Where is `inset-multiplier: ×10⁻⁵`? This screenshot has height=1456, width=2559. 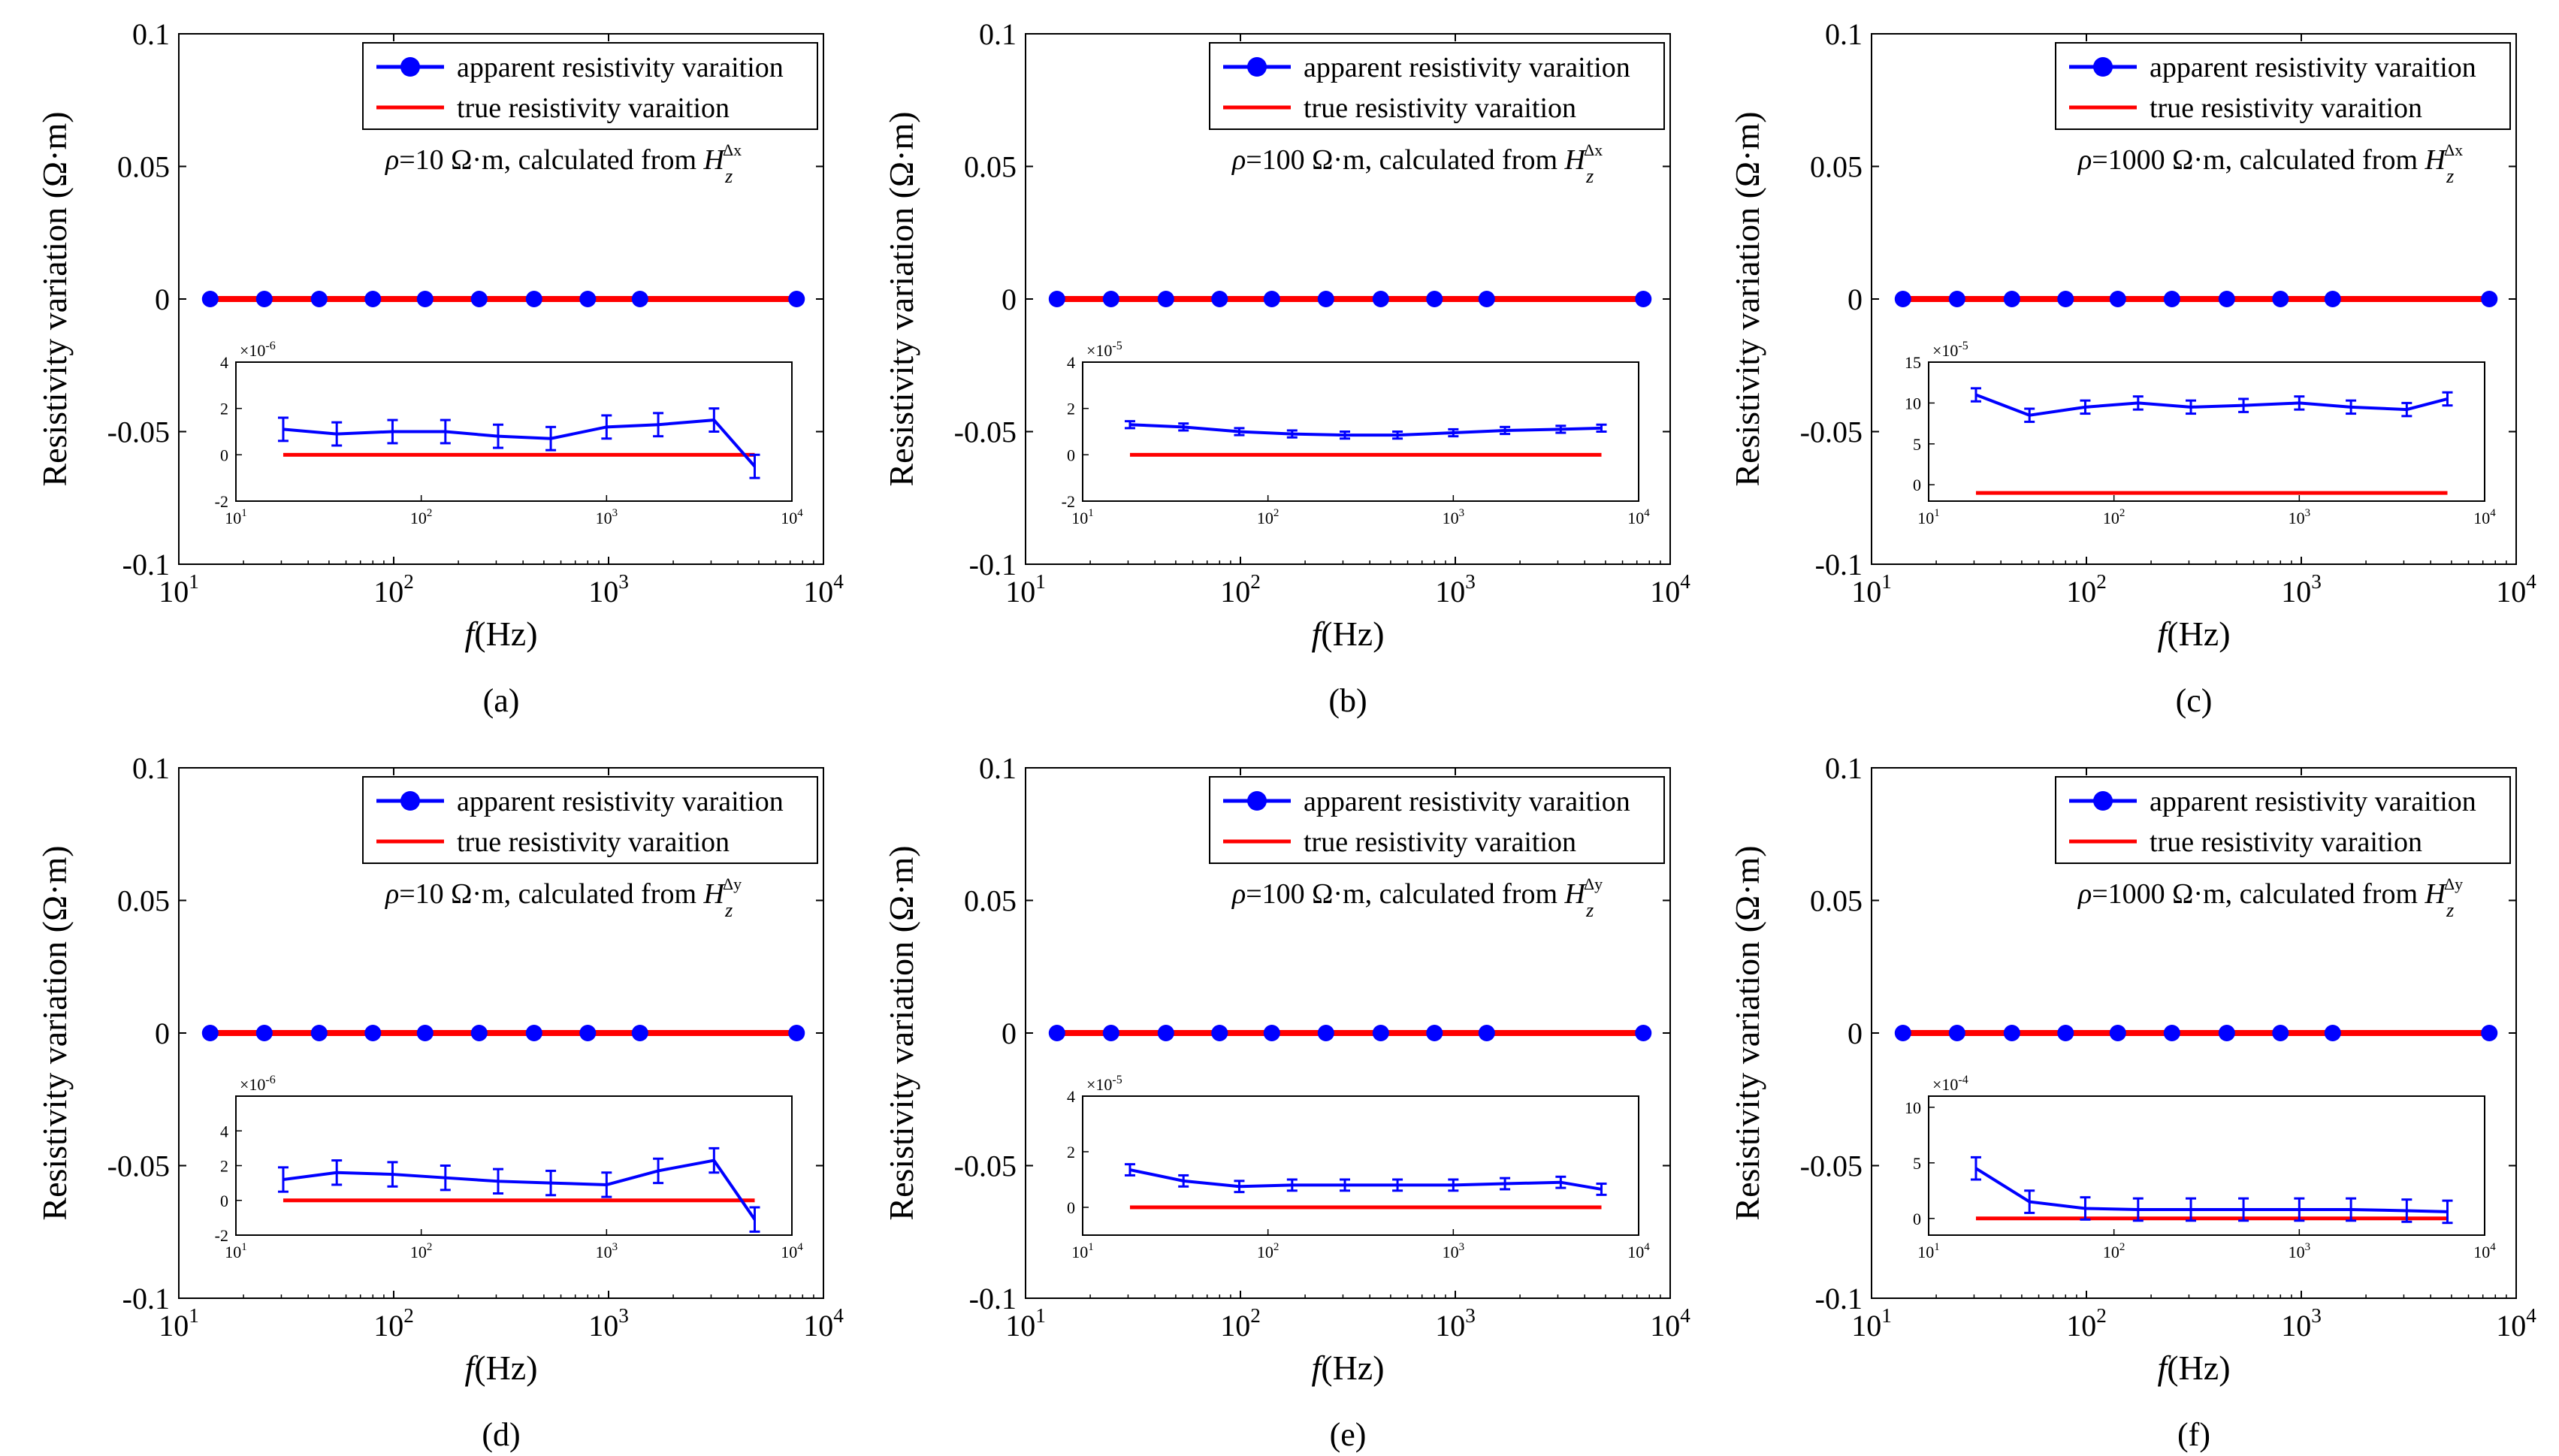 inset-multiplier: ×10⁻⁵ is located at coordinates (1104, 1084).